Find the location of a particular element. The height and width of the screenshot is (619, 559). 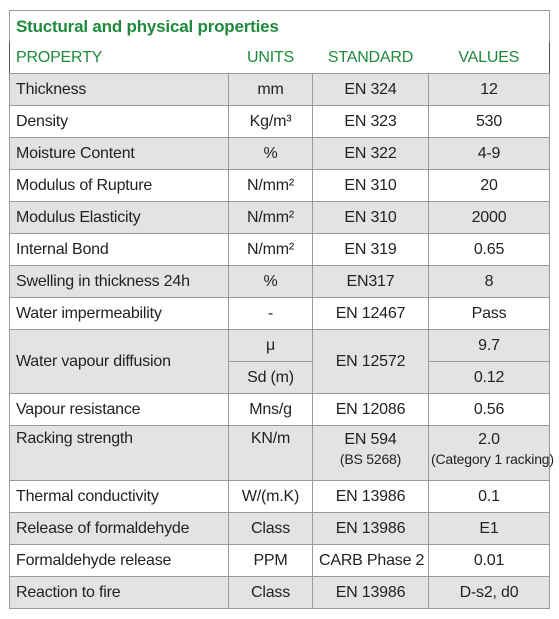

header-row: PROPERTY UNITS STANDARD VALUES is located at coordinates (279, 58).